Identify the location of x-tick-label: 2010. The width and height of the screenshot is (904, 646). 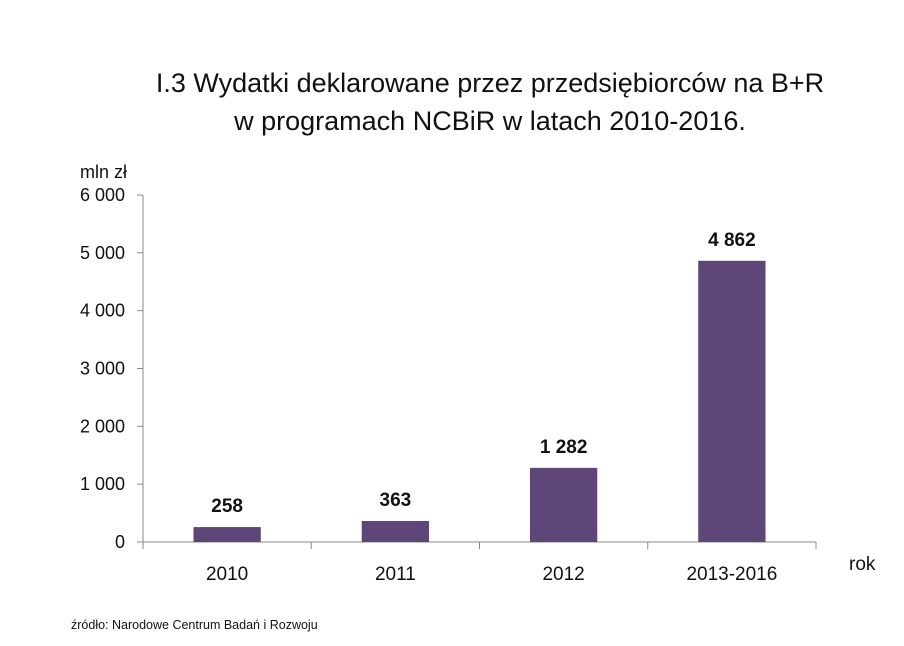
(227, 574).